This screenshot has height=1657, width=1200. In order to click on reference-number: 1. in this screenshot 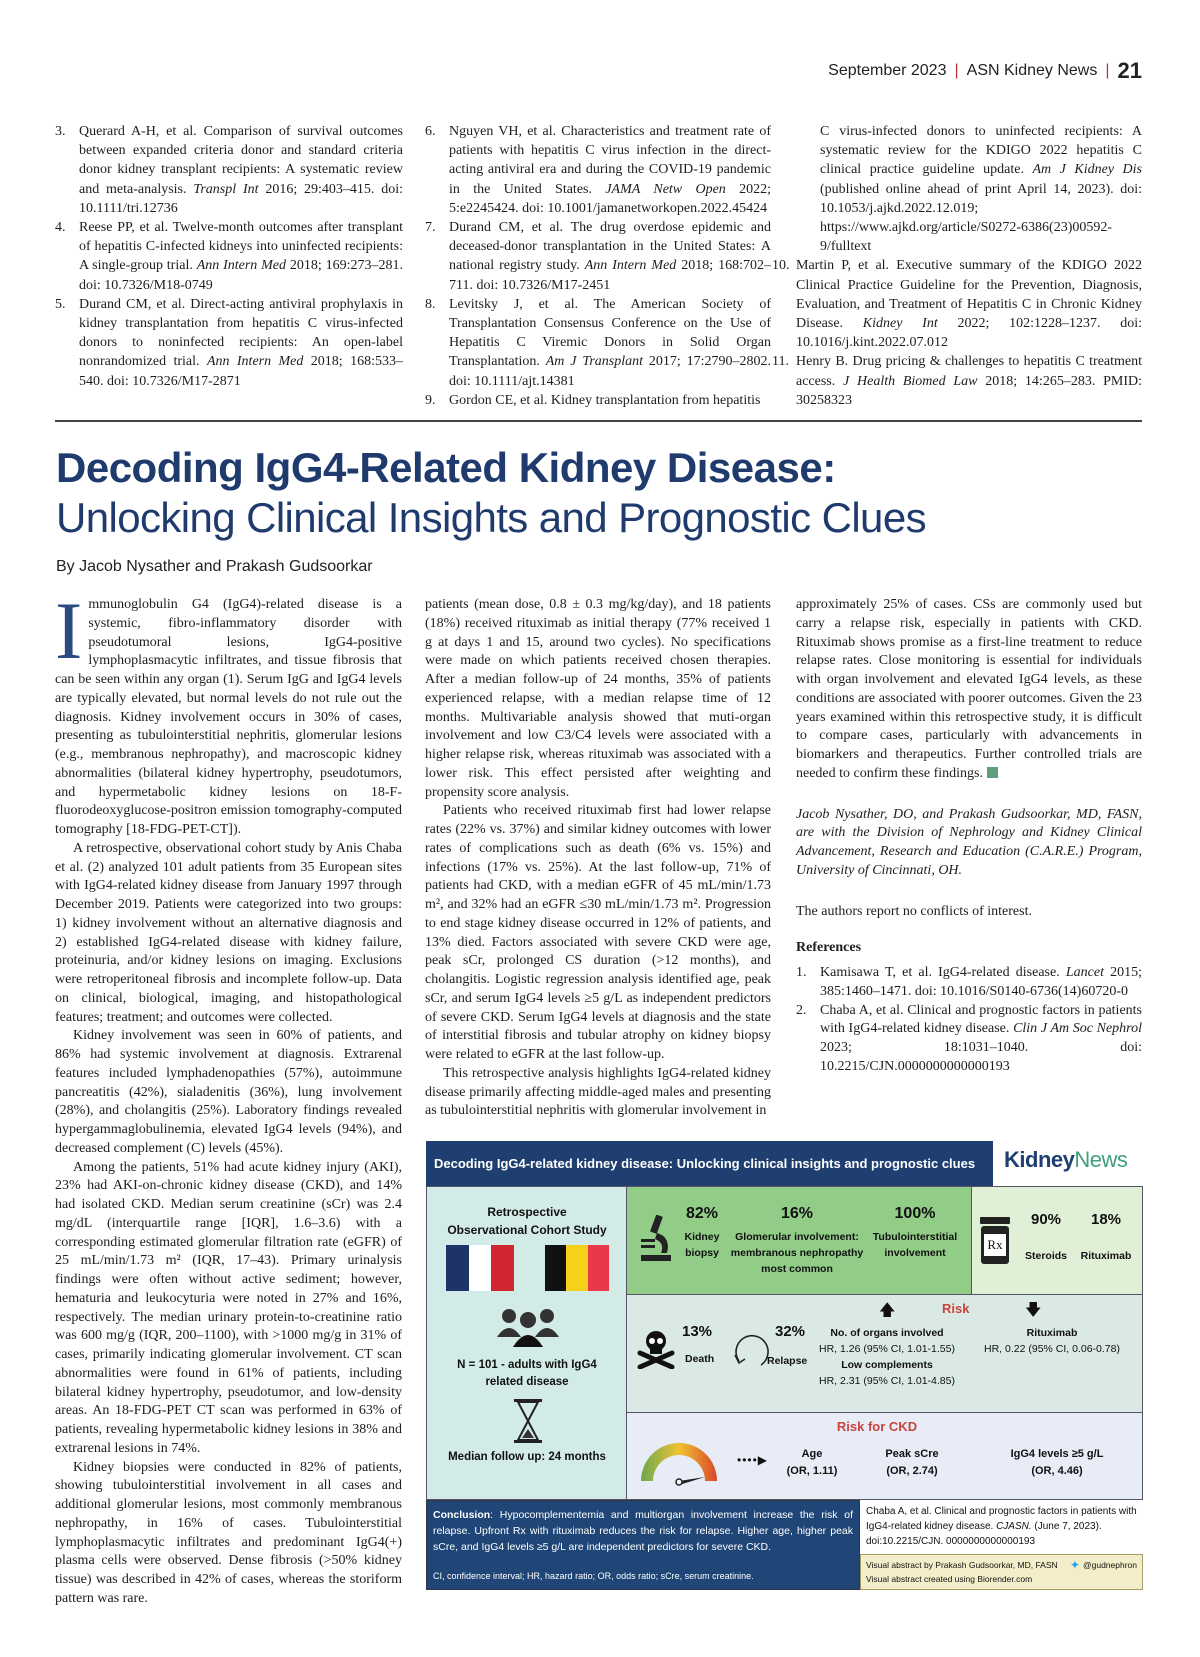, I will do `click(801, 972)`.